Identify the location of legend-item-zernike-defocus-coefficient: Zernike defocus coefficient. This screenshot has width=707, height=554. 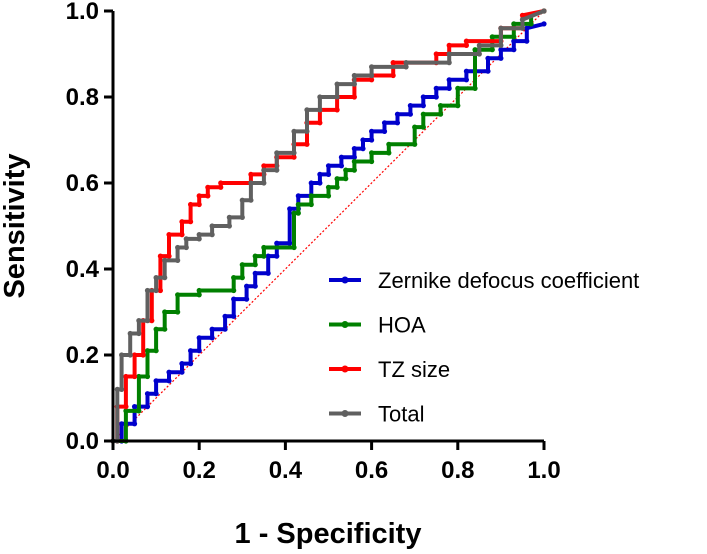
(484, 280).